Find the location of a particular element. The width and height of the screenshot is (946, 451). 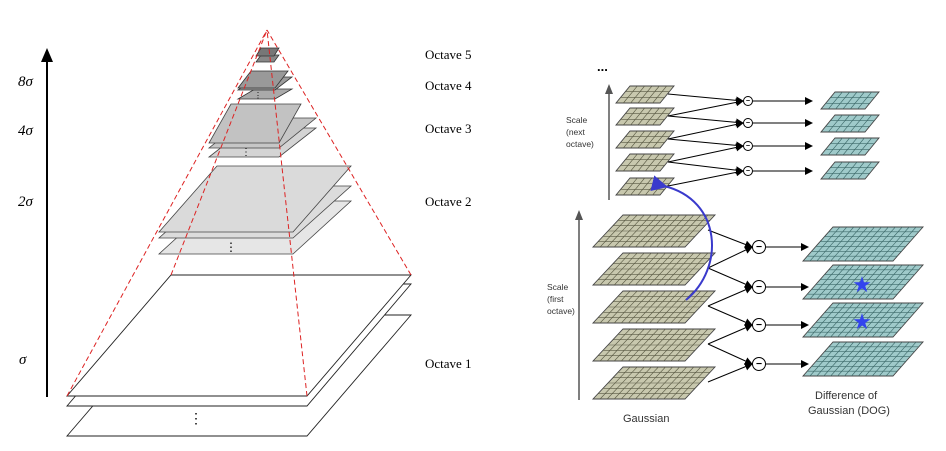

octave-link-curve is located at coordinates (681, 238).